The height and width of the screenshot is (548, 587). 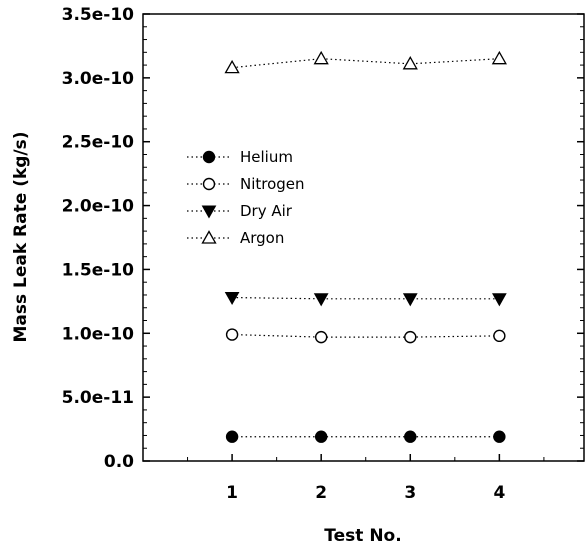 I want to click on legend-item-helium: Helium, so click(x=240, y=157).